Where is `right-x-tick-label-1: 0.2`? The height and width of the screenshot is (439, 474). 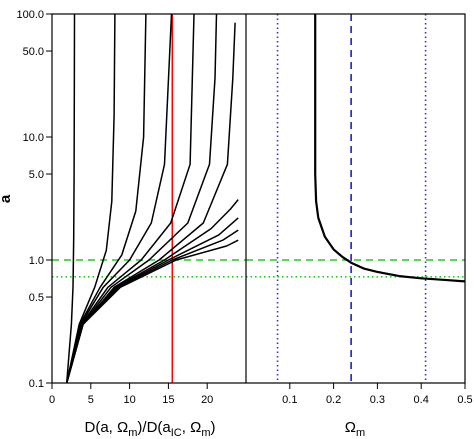
right-x-tick-label-1: 0.2 is located at coordinates (333, 400).